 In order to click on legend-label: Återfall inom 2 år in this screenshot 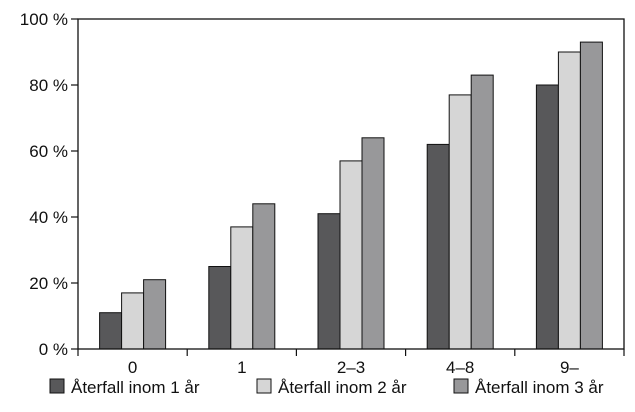, I will do `click(342, 387)`.